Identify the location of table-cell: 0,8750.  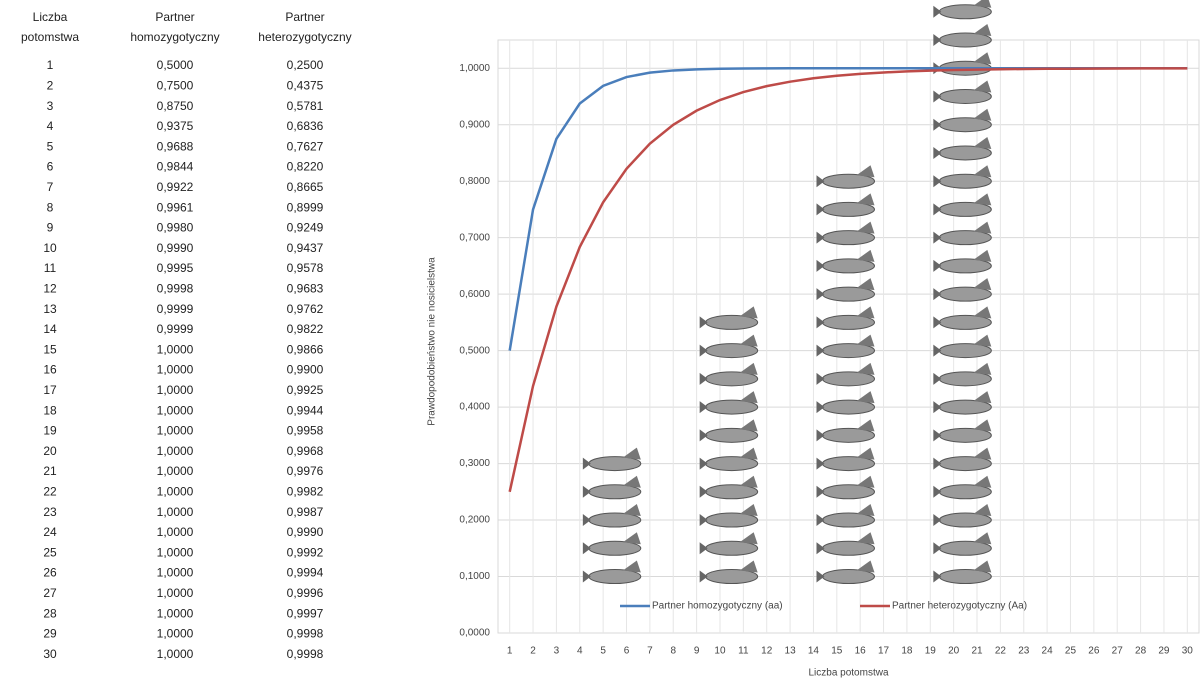
(175, 106).